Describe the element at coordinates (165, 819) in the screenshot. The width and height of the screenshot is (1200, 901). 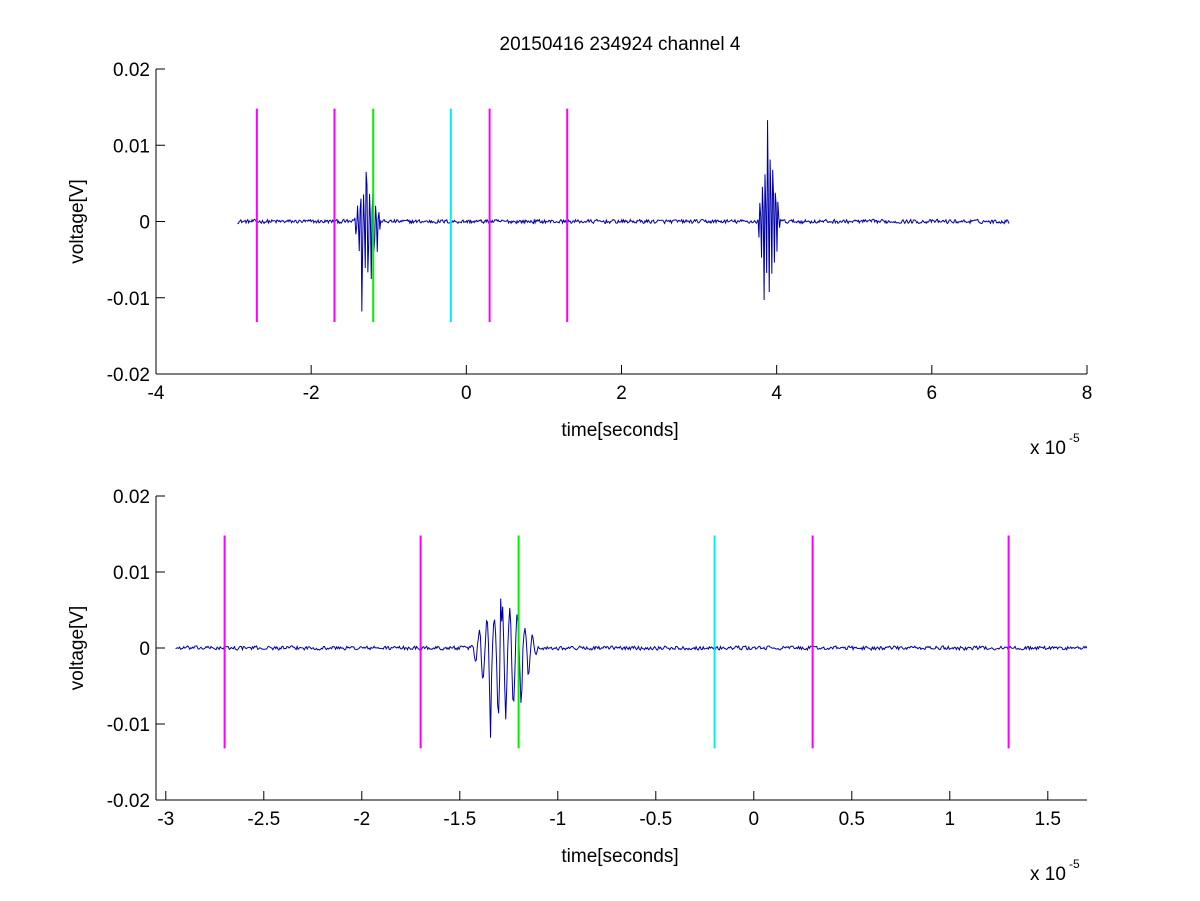
I see `bottom-x-tick-label-m3: -3` at that location.